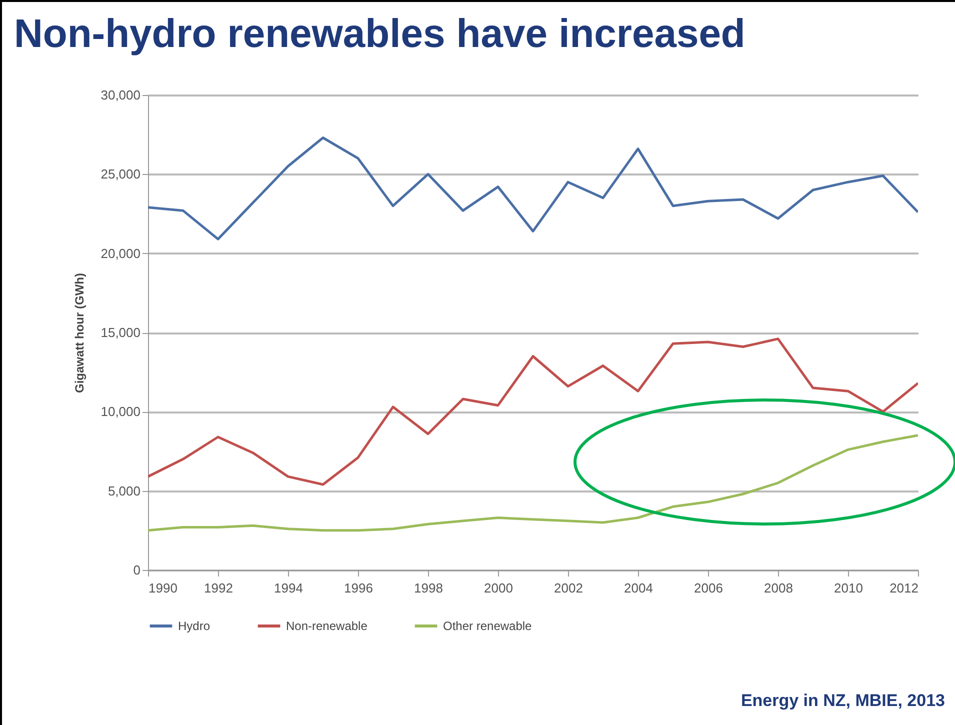  I want to click on y-tick-label: 20,000, so click(120, 253).